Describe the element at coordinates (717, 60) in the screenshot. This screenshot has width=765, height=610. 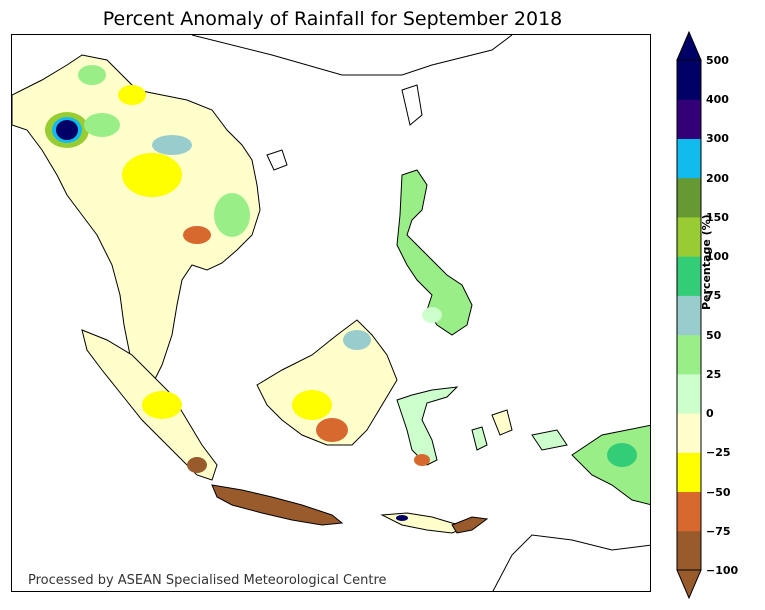
I see `colorbar-tick-label: 500` at that location.